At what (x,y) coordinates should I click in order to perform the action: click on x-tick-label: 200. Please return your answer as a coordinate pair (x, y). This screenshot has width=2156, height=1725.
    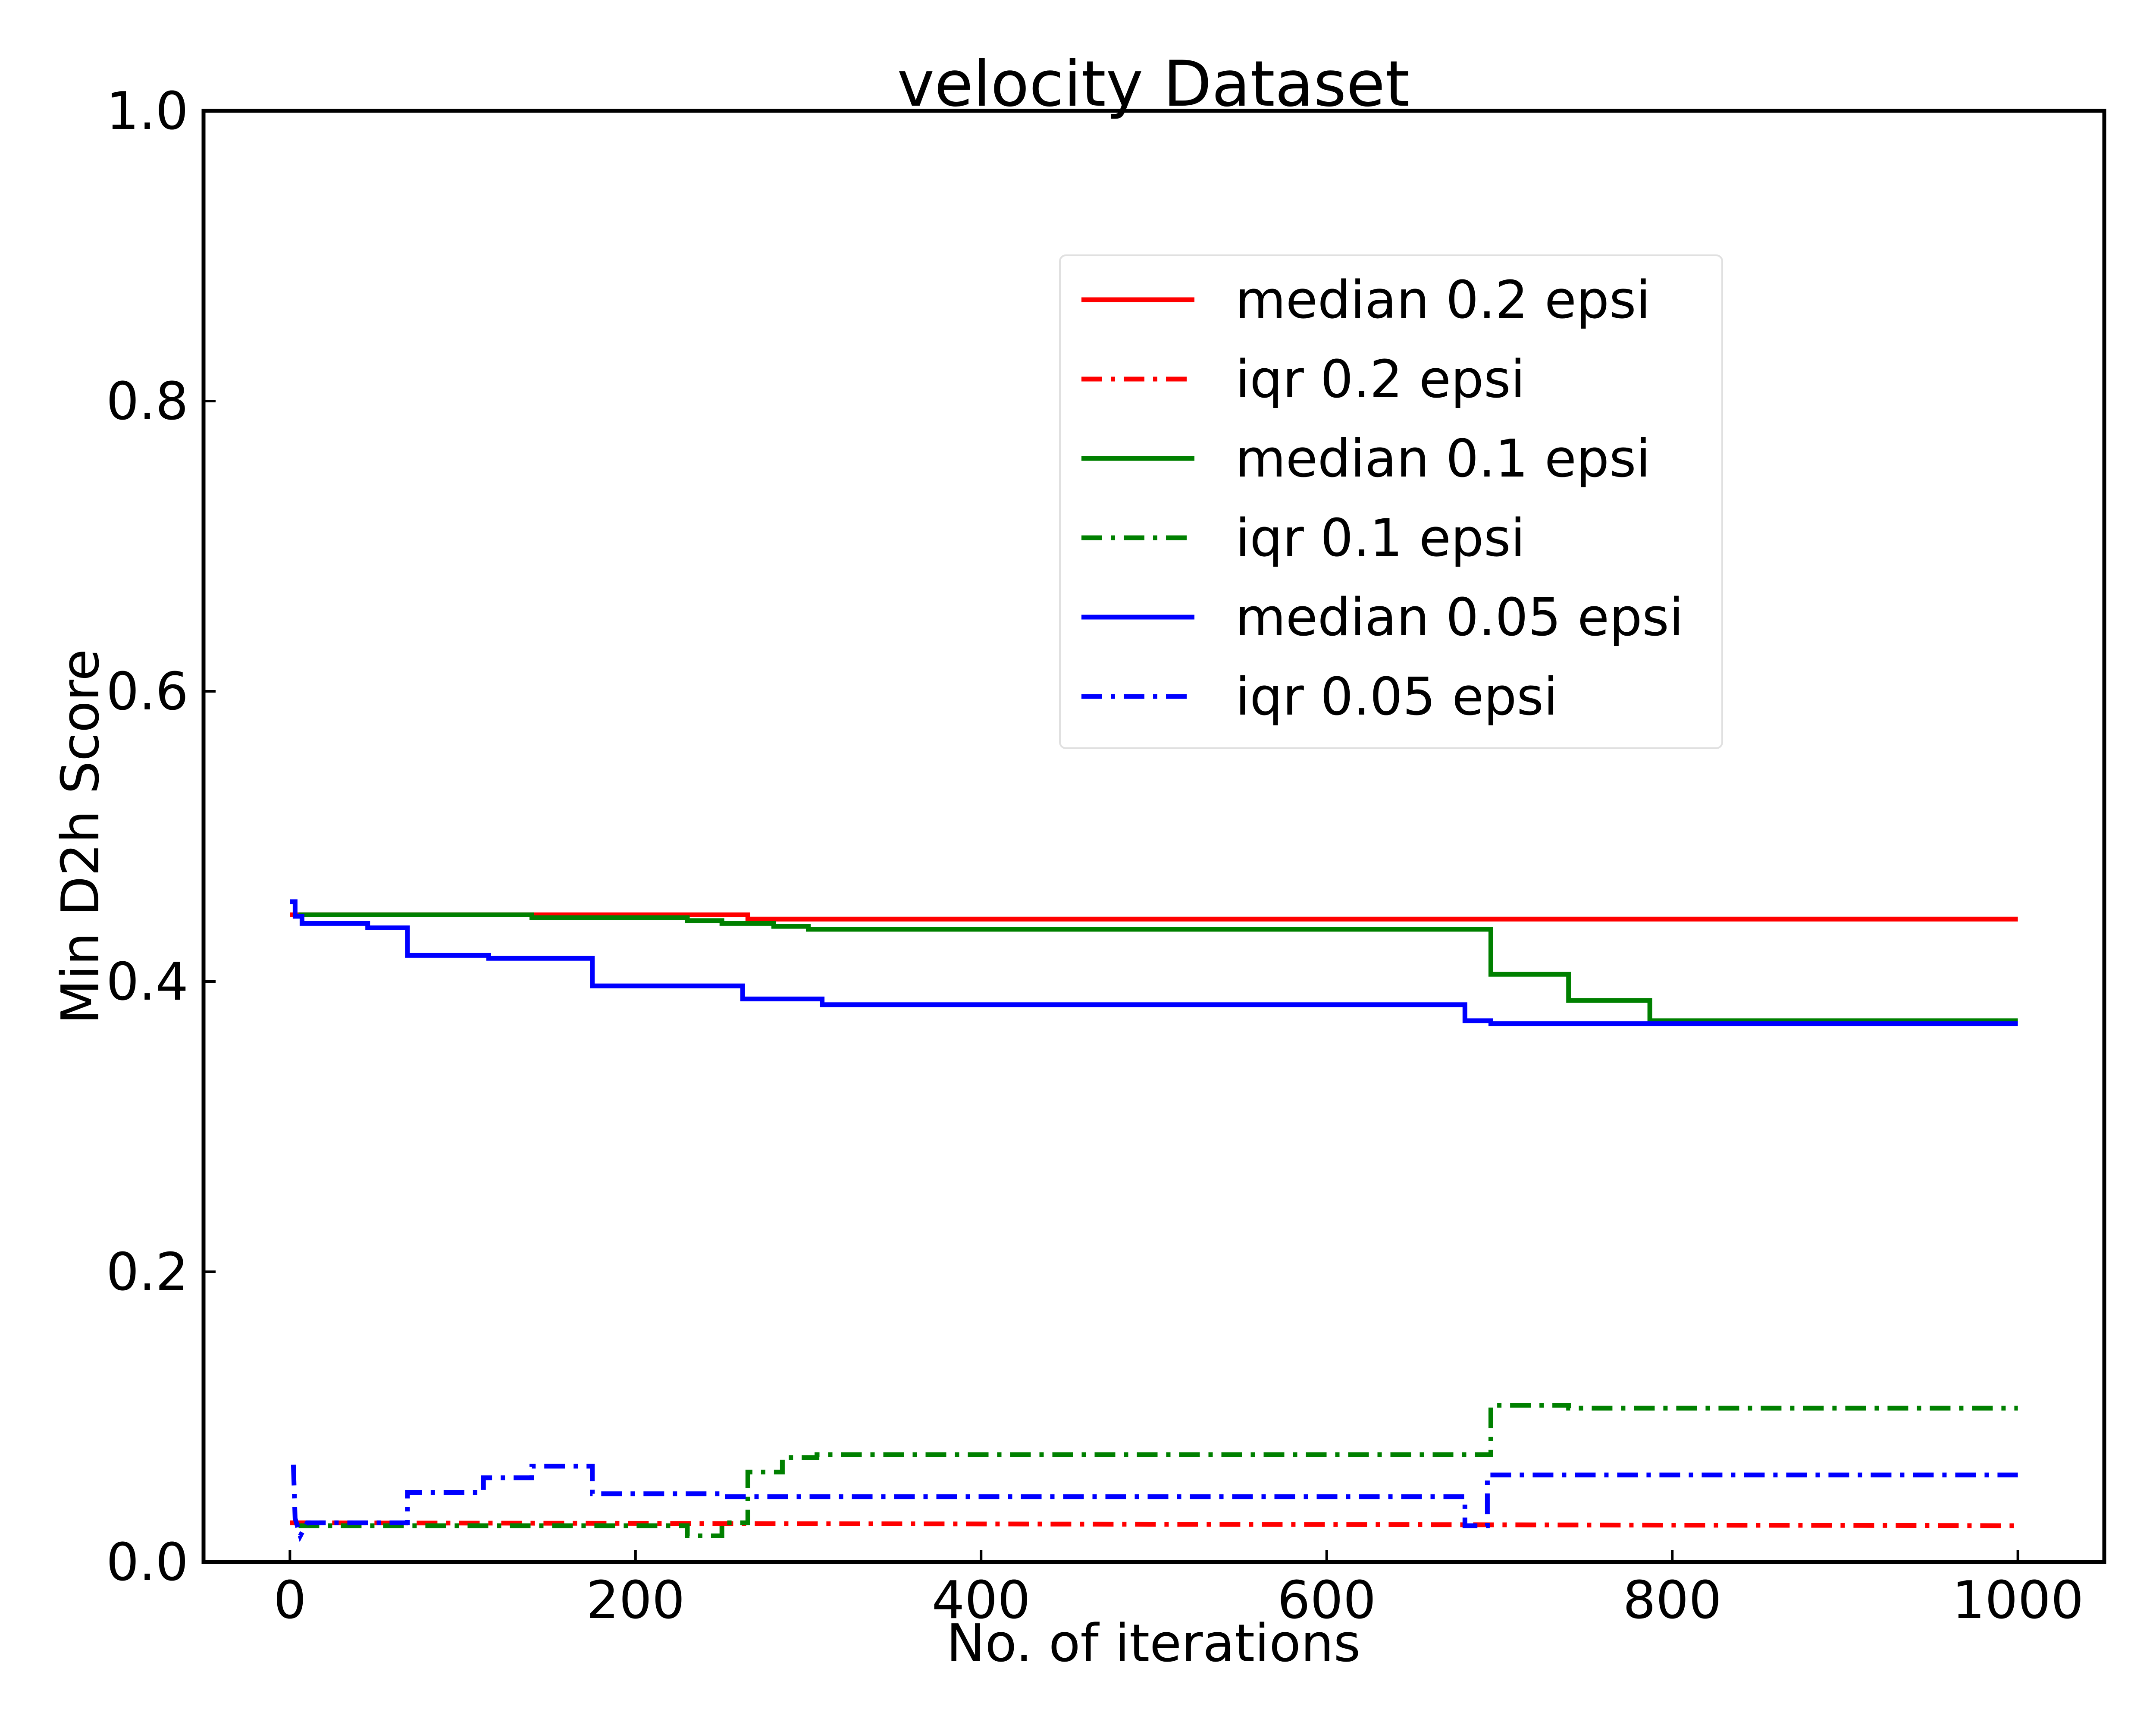
    Looking at the image, I should click on (635, 1601).